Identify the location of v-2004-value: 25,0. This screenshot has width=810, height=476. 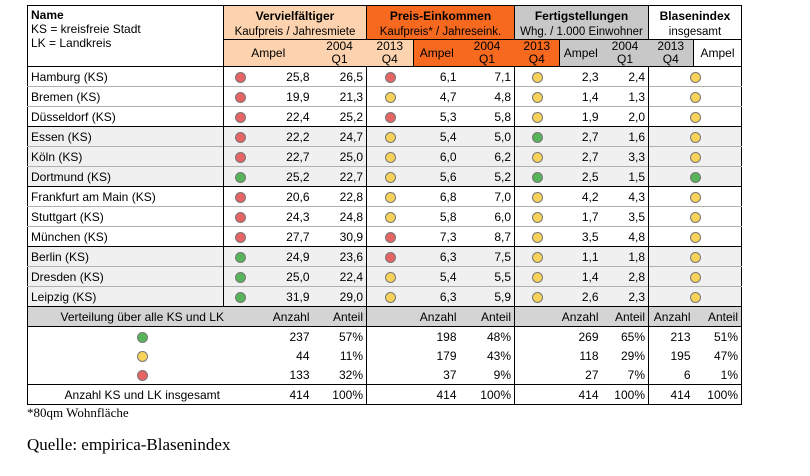
(284, 276).